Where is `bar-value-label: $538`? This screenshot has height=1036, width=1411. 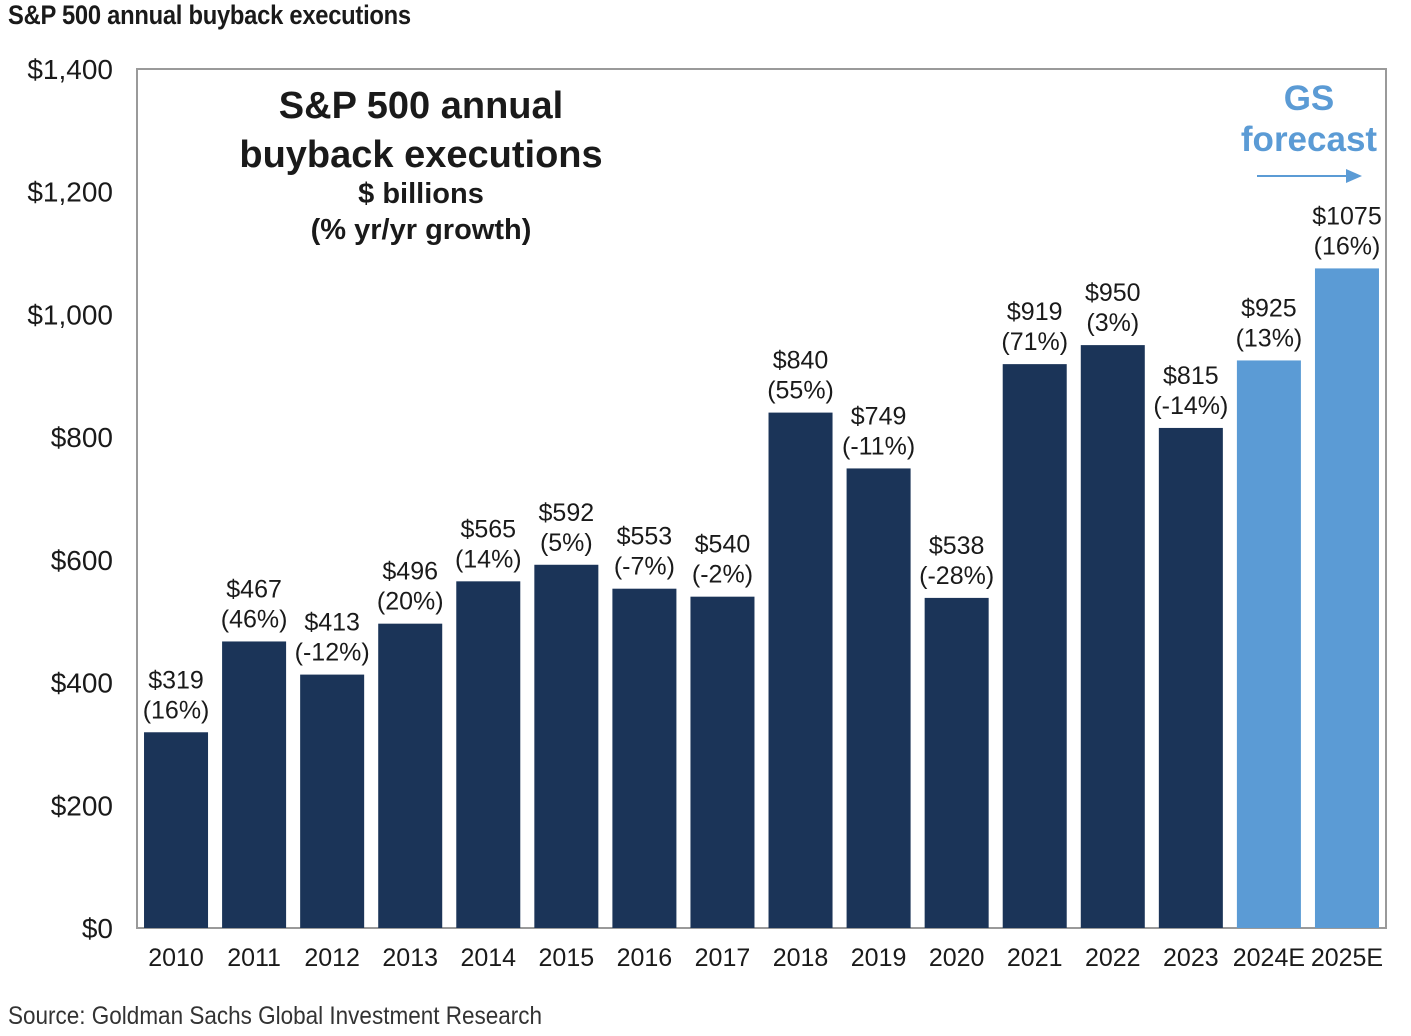
bar-value-label: $538 is located at coordinates (957, 546).